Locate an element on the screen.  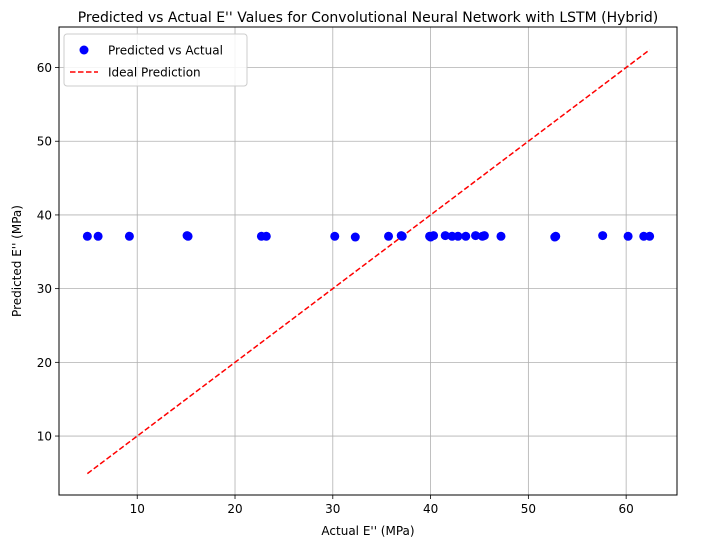
legend-label-line: Ideal Prediction is located at coordinates (154, 73).